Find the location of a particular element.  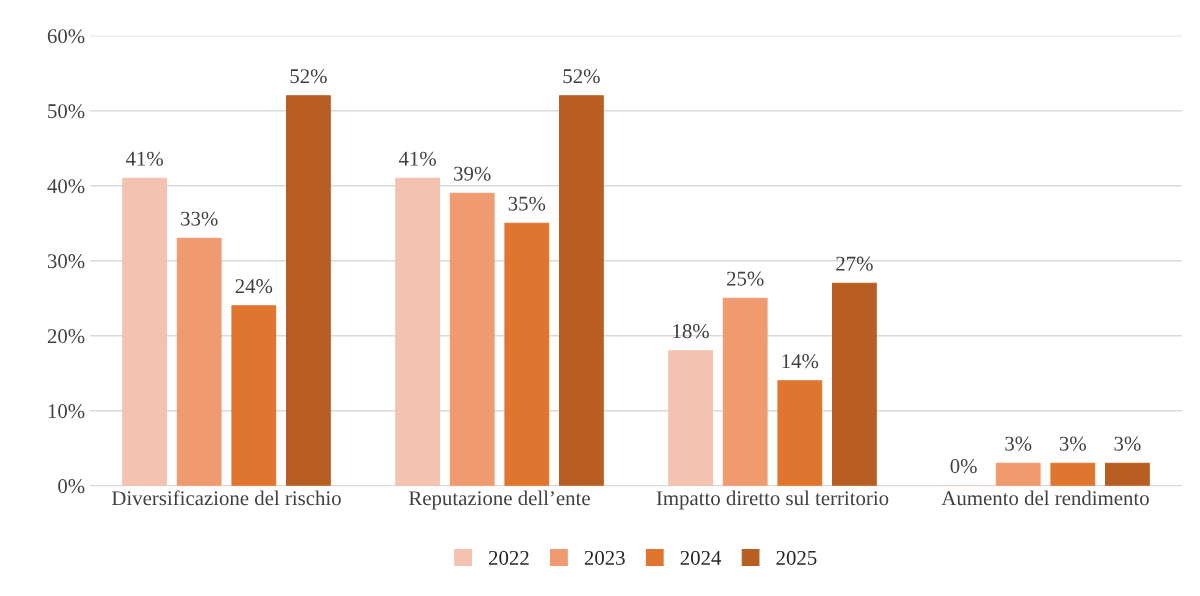

data-label: 24% is located at coordinates (254, 286).